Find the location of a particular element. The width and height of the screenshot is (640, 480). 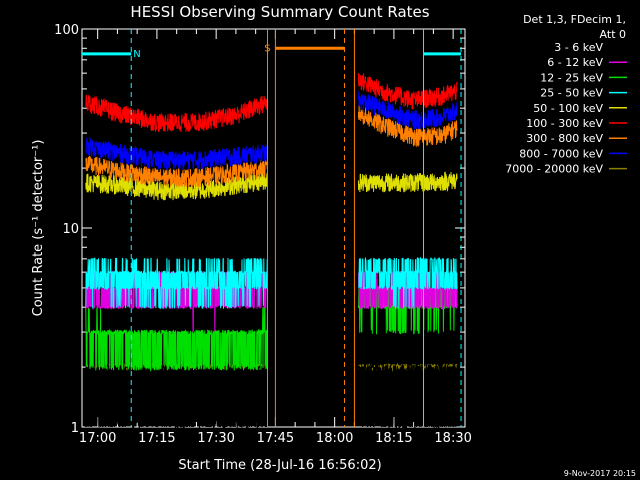

status-bar-label: S is located at coordinates (267, 48).